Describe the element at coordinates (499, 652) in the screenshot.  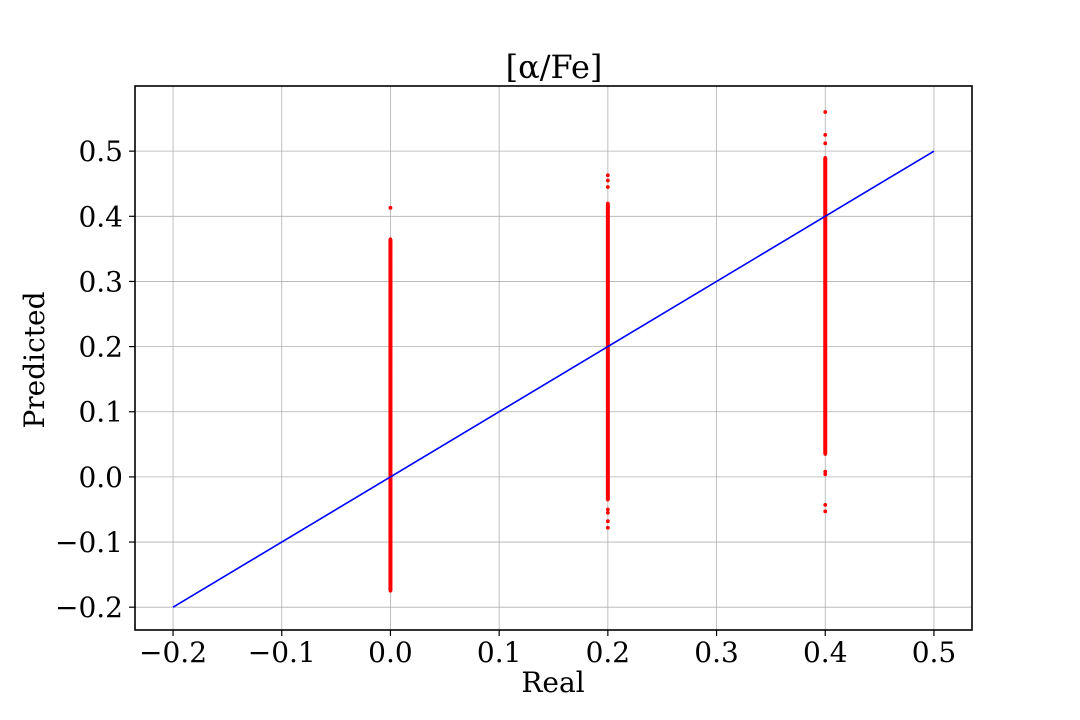
I see `x-tick-label: 0.1` at that location.